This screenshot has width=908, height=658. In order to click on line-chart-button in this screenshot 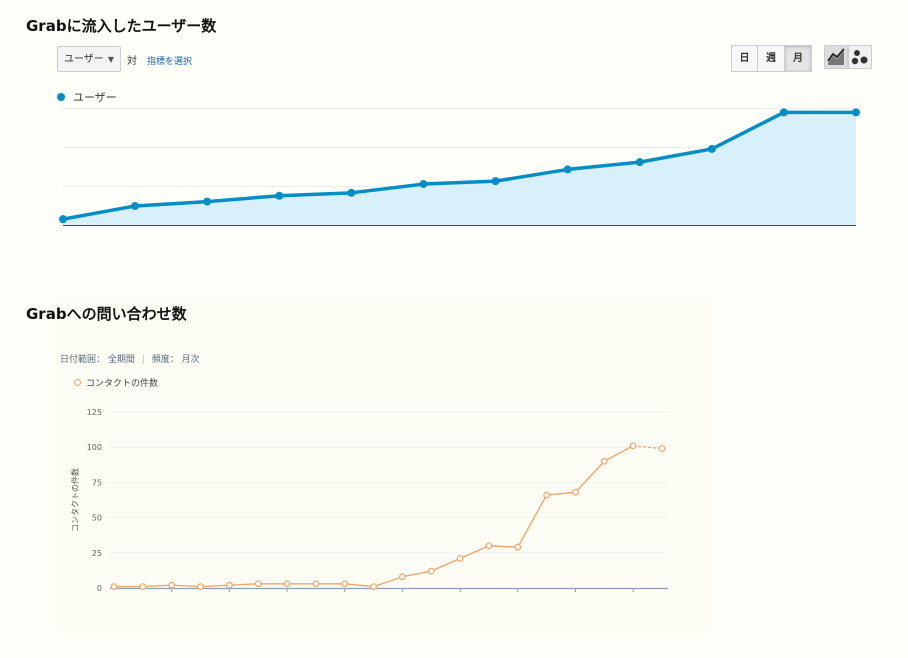, I will do `click(836, 57)`.